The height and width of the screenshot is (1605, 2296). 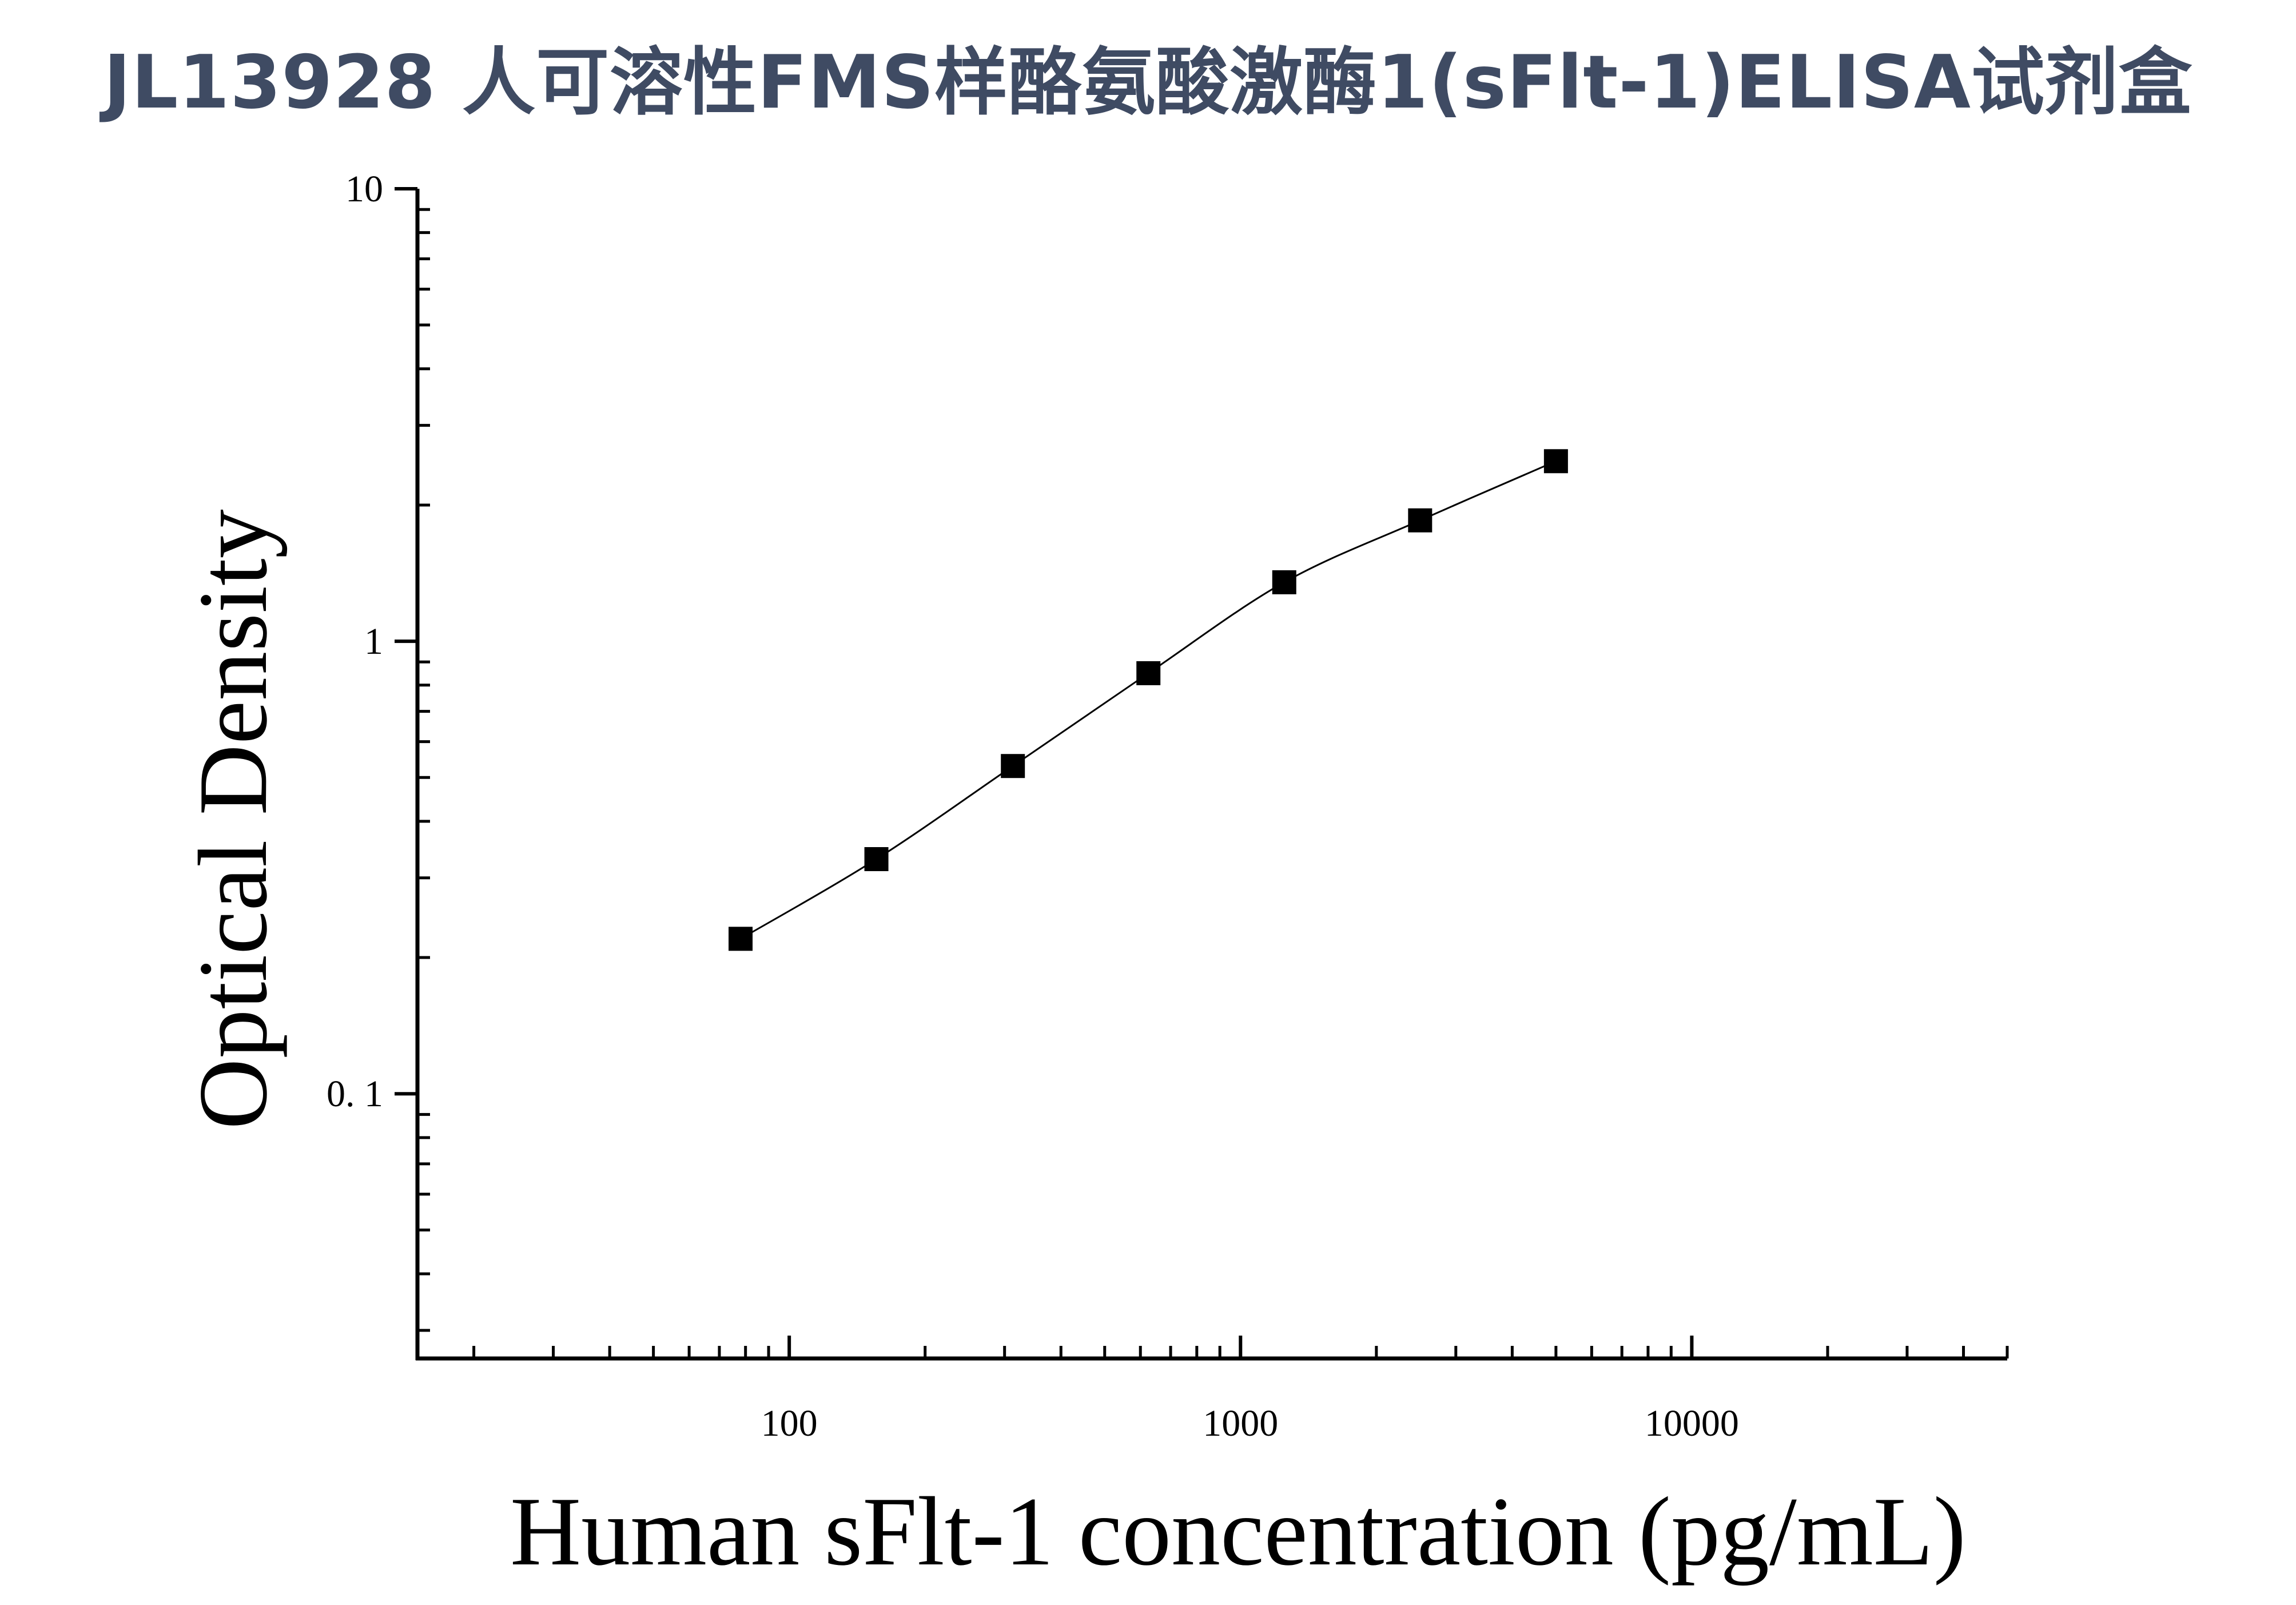 I want to click on page-title: JL13928 人可溶性FMS样酪氨酸激酶1(sFlt-1)ELISA试剂盒, so click(x=1148, y=82).